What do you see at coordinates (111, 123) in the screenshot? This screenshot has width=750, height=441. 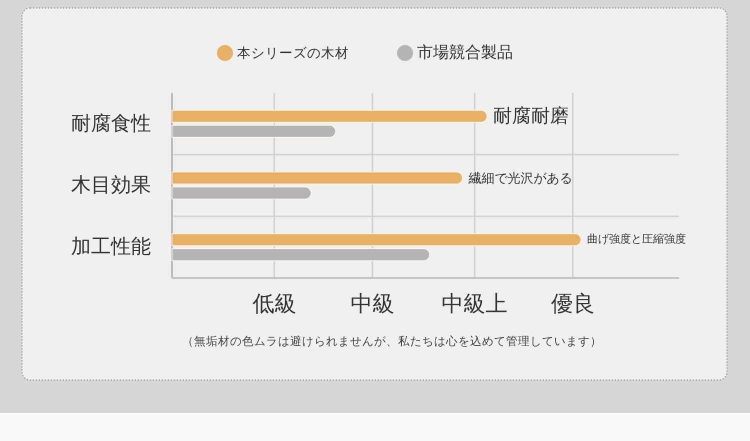 I see `y-tick-label: 耐腐食性` at bounding box center [111, 123].